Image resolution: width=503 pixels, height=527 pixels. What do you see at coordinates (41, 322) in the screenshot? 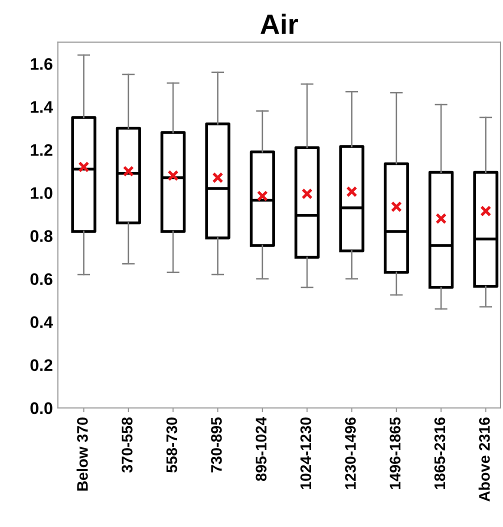
I see `y-tick-label: 0.4` at bounding box center [41, 322].